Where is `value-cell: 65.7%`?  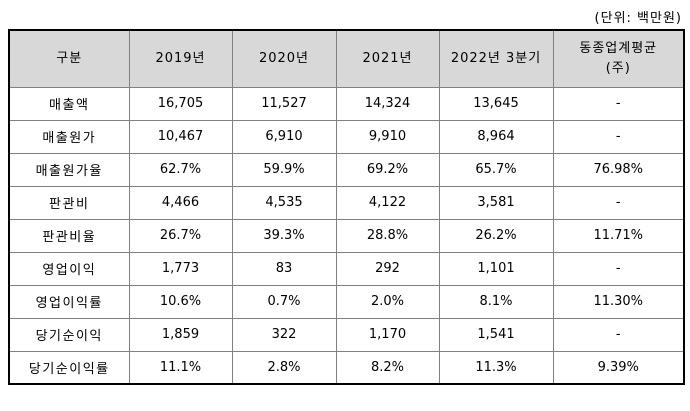
value-cell: 65.7% is located at coordinates (496, 169).